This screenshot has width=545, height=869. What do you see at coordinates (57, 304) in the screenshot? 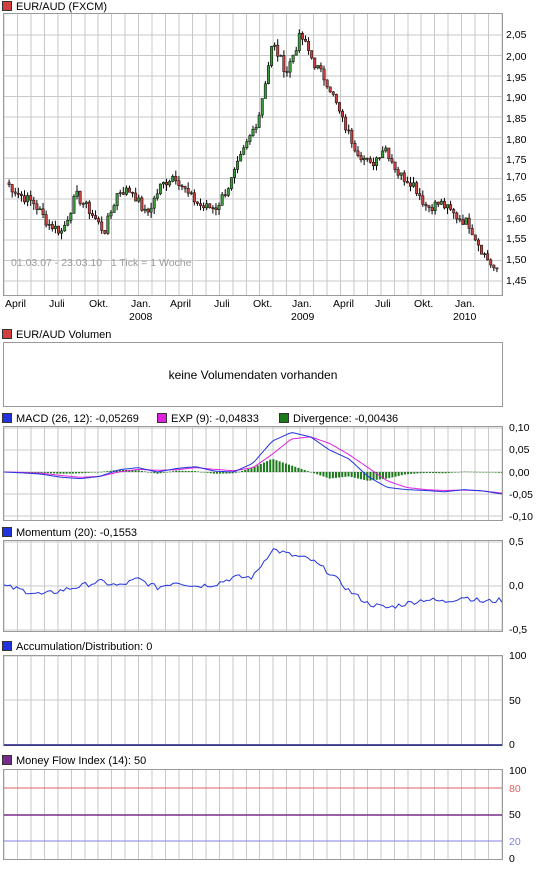
I see `x-tick: Juli` at bounding box center [57, 304].